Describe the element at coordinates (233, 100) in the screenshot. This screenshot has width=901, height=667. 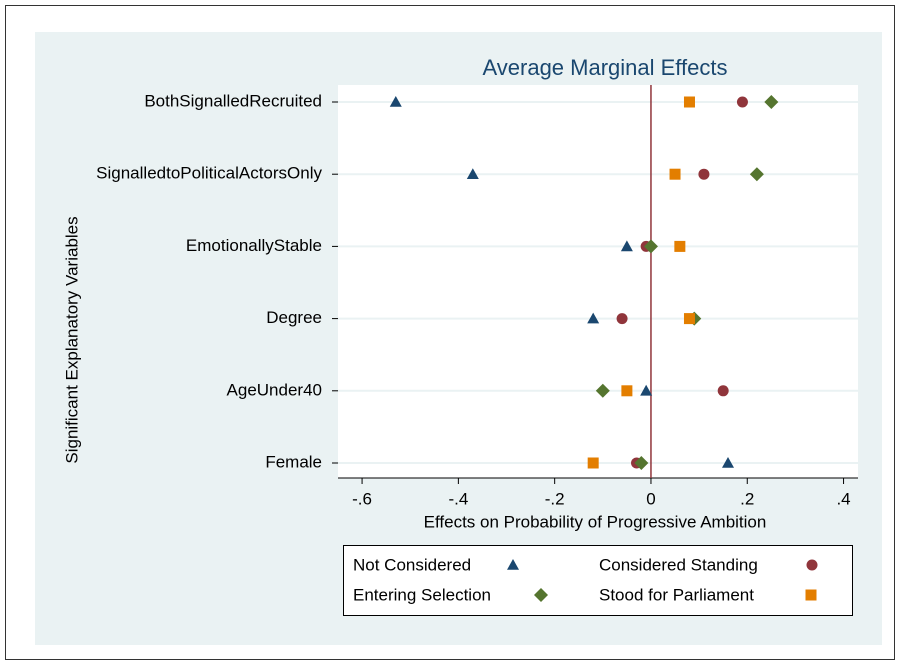
I see `y-tick-label: BothSignalledRecruited` at that location.